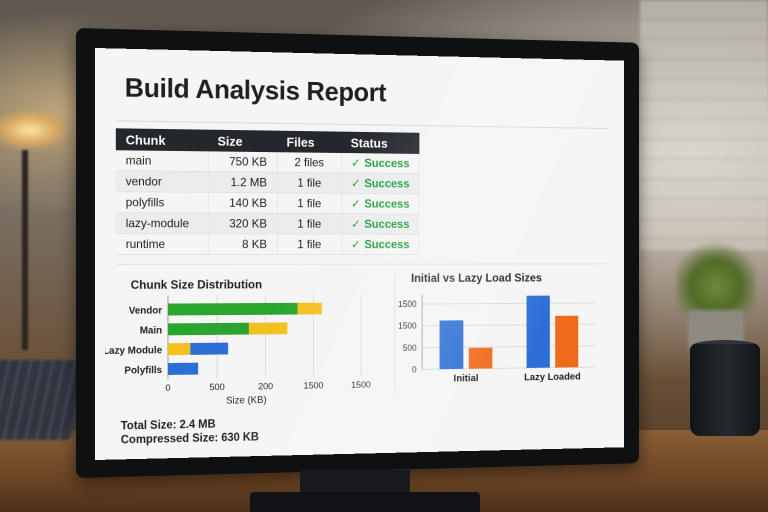  I want to click on table-row: main 750 KB 2 files ✓ Success, so click(267, 162).